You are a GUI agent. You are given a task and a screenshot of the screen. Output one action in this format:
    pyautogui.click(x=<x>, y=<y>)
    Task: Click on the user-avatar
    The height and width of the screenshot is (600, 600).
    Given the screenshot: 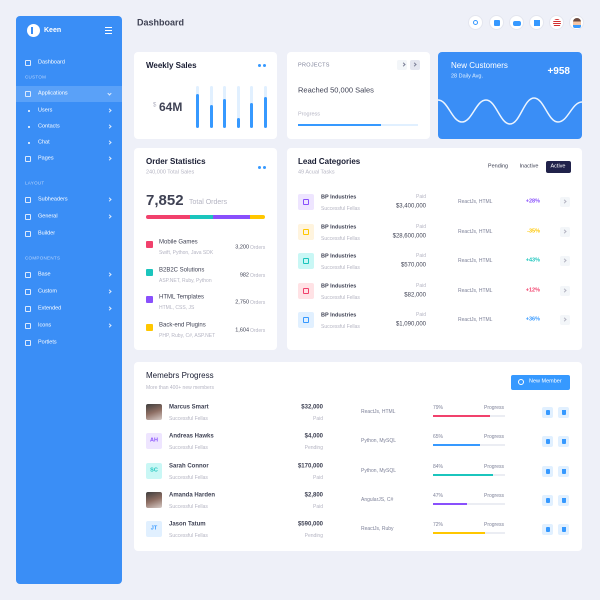 What is the action you would take?
    pyautogui.click(x=576, y=22)
    